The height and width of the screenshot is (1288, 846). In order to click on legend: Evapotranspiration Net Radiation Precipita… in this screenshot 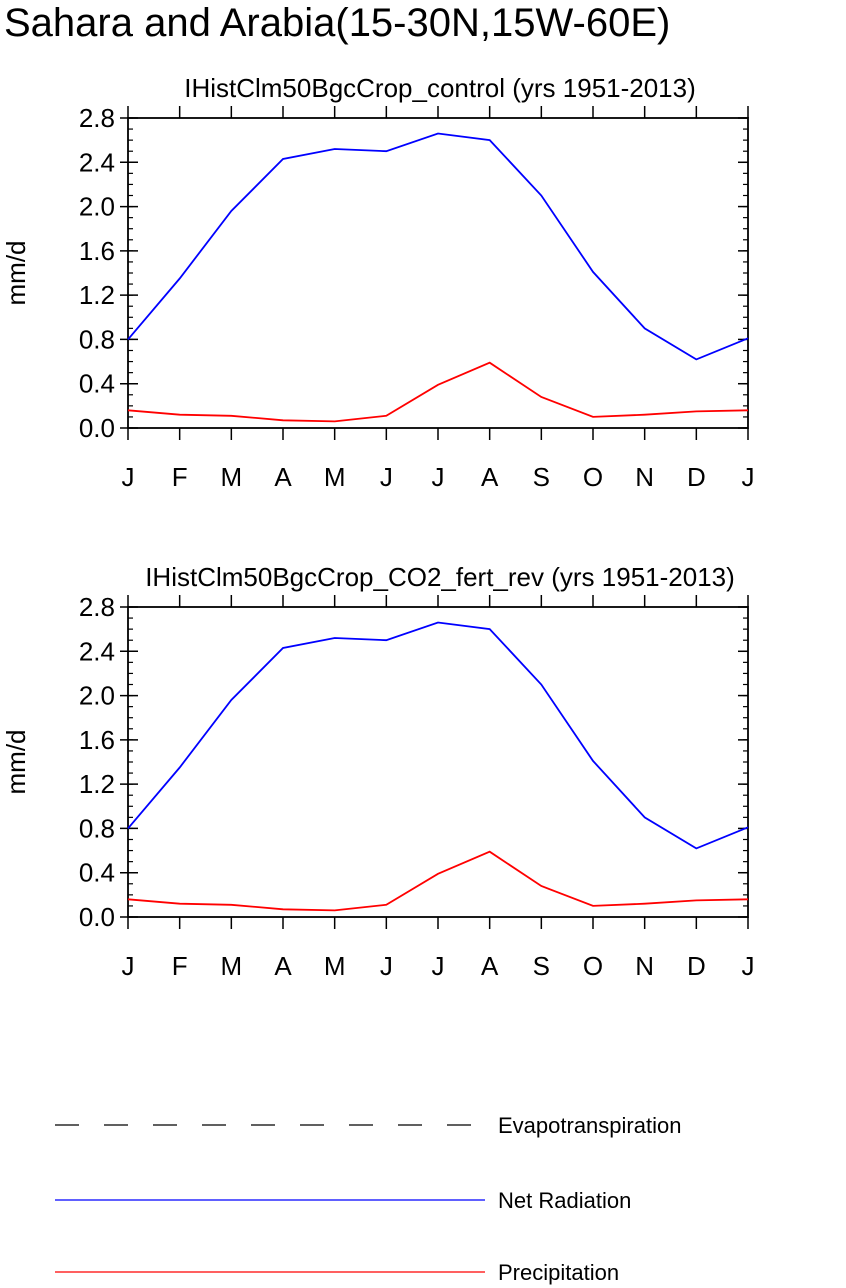, I will do `click(368, 1199)`.